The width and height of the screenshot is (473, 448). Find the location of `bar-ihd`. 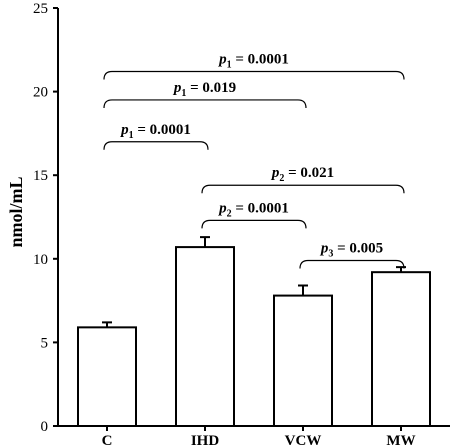

bar-ihd is located at coordinates (205, 336).